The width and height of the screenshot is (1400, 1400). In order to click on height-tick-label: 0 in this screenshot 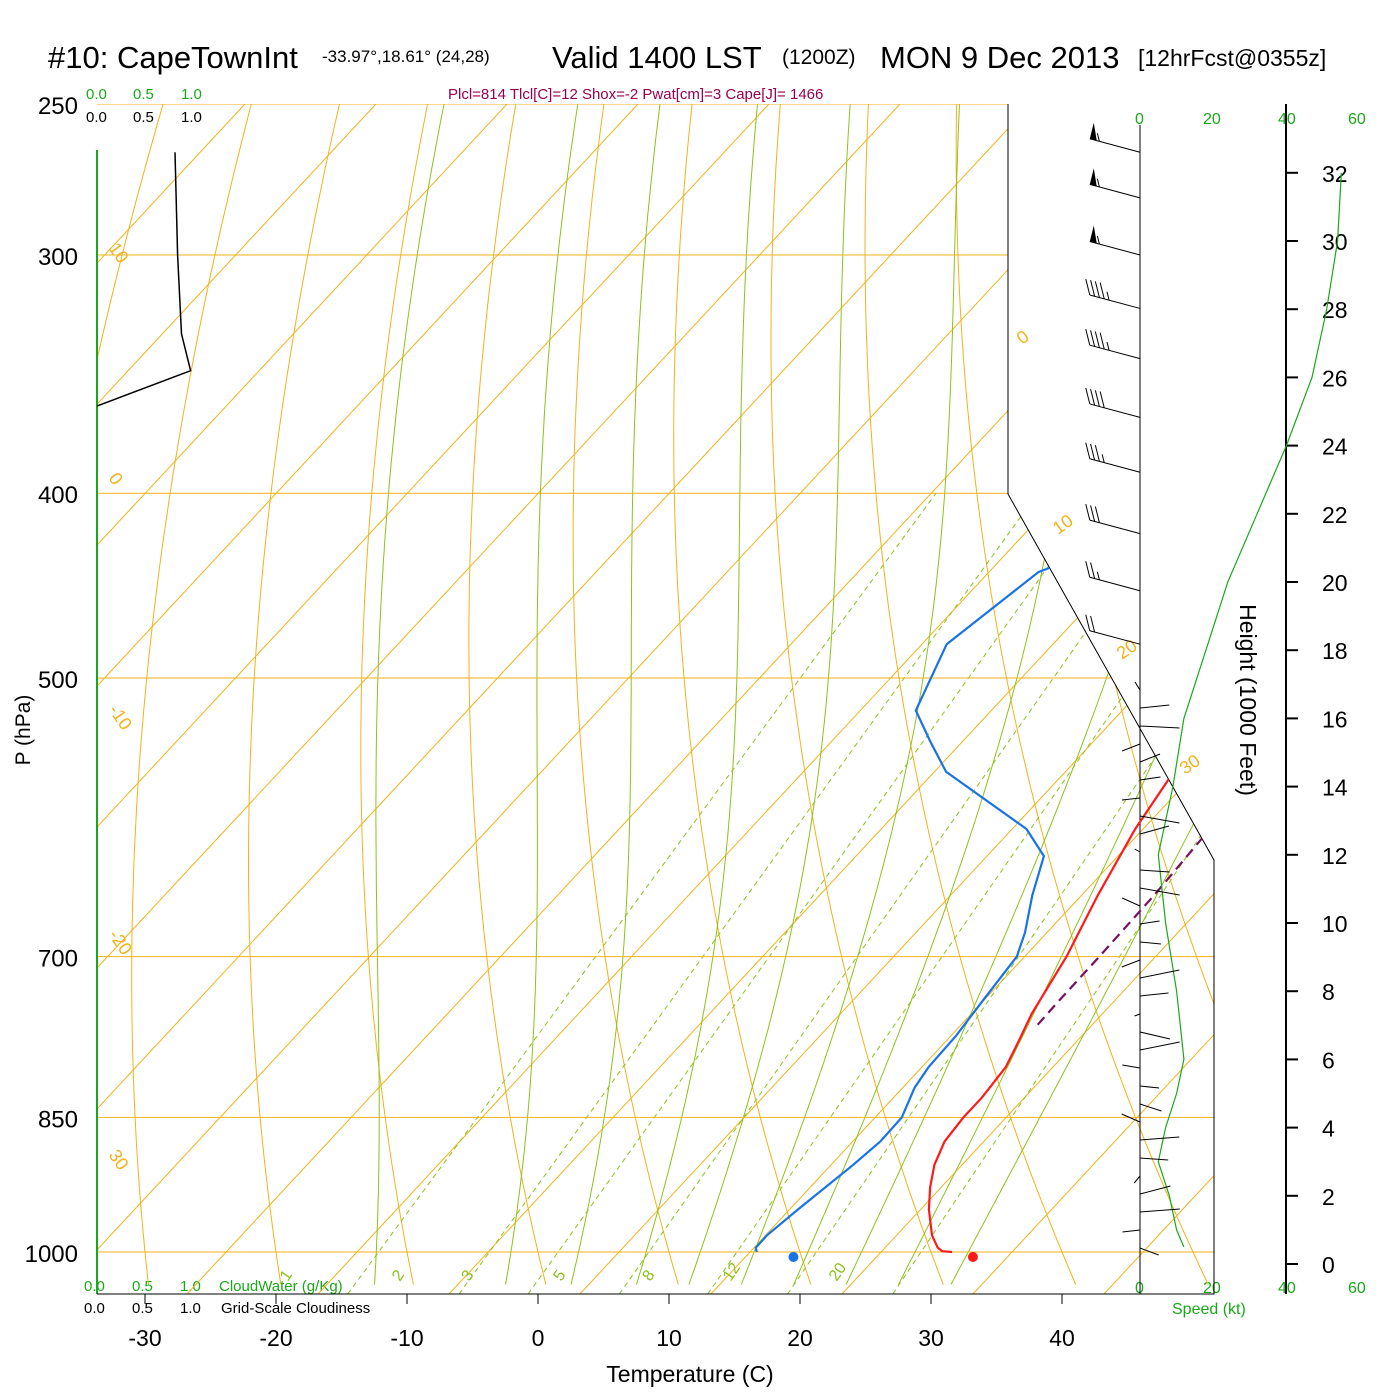, I will do `click(1328, 1265)`.